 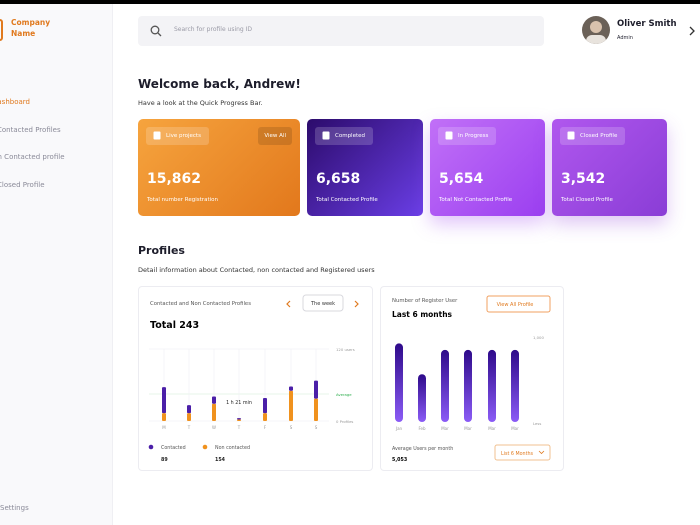 I want to click on window-frame, so click(x=350, y=2).